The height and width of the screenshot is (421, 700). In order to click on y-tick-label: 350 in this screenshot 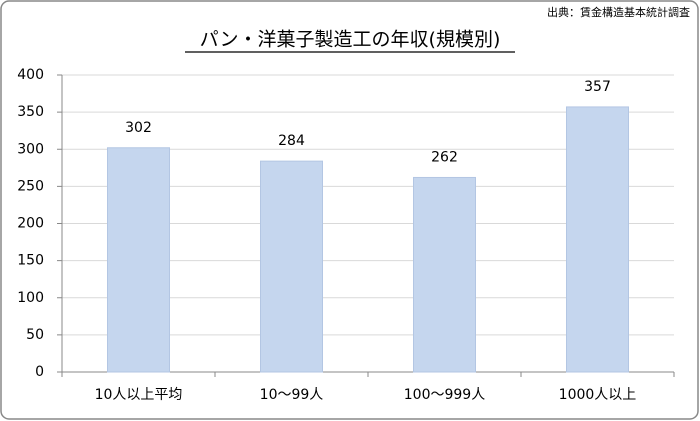, I will do `click(30, 112)`.